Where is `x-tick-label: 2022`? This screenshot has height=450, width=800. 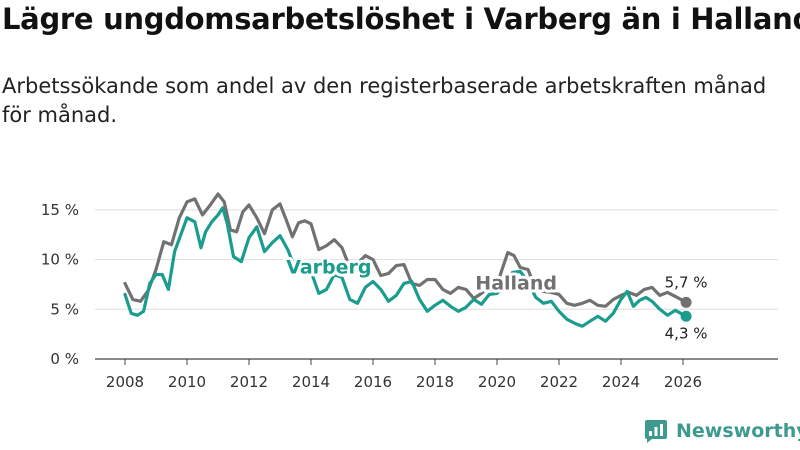
x-tick-label: 2022 is located at coordinates (559, 382).